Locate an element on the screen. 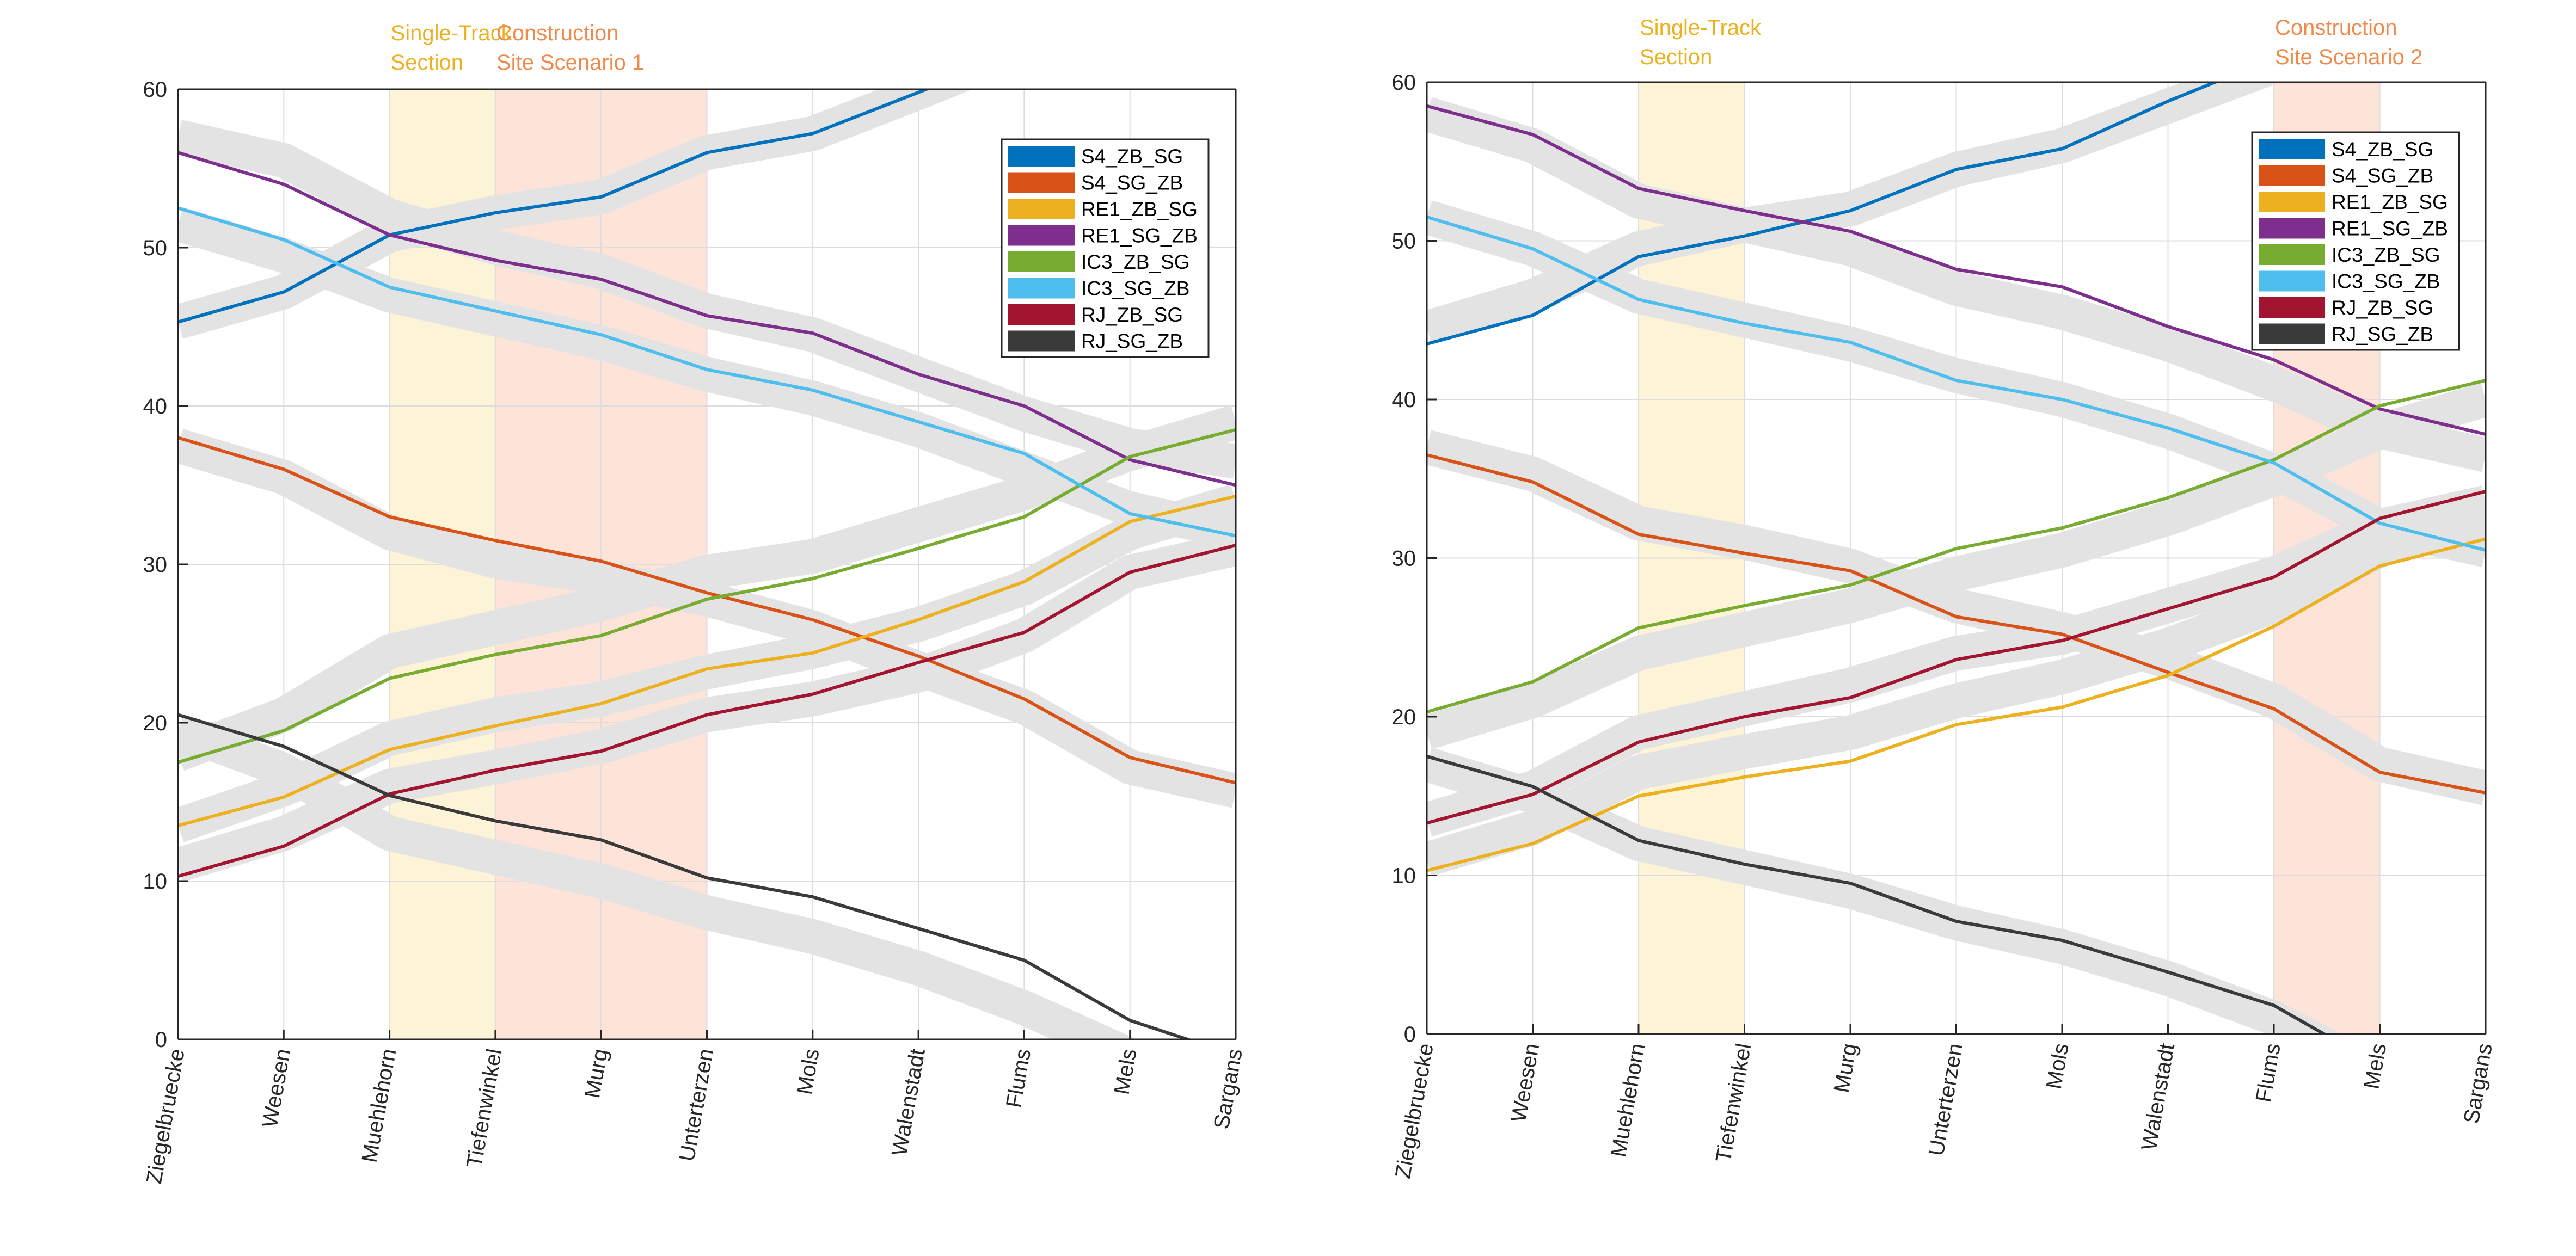  x-tick-label: Tiefenwinkel is located at coordinates (484, 1108).